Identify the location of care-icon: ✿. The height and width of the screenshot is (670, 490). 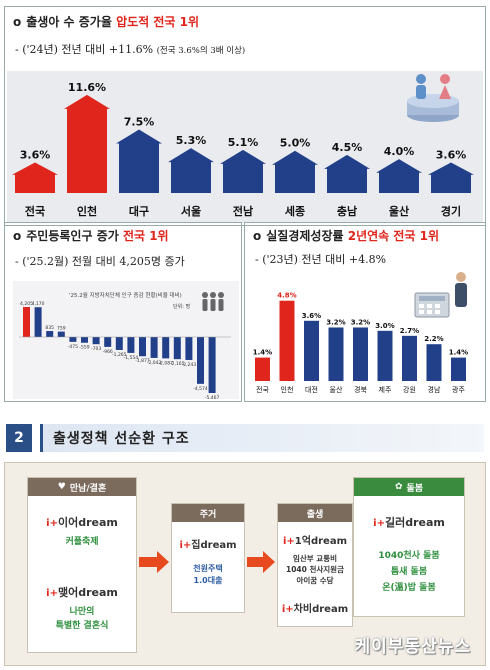
(398, 487).